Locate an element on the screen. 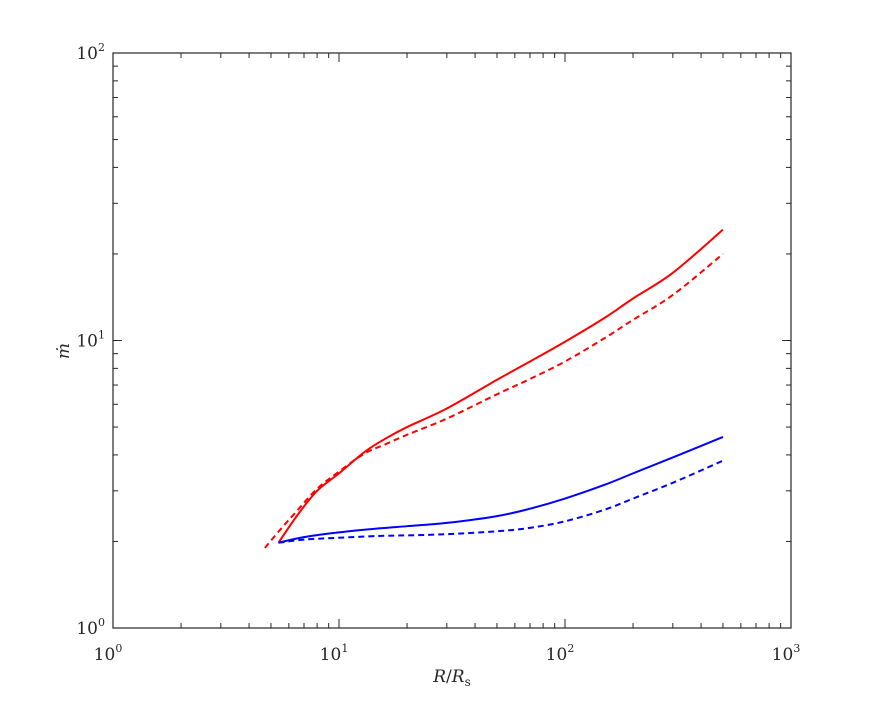 Image resolution: width=872 pixels, height=708 pixels. x-axis-label-rs: R is located at coordinates (458, 677).